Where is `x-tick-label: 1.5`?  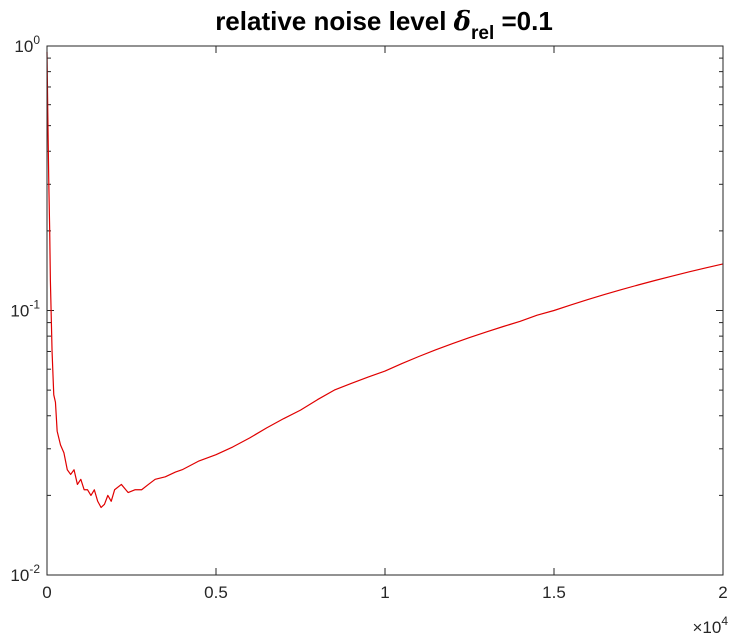 x-tick-label: 1.5 is located at coordinates (554, 592).